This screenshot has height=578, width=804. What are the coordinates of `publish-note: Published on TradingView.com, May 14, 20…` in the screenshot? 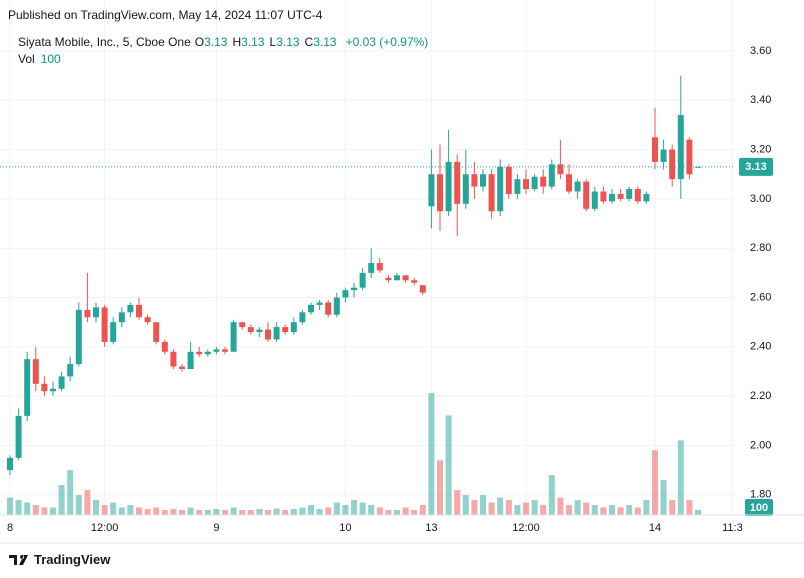 It's located at (165, 15).